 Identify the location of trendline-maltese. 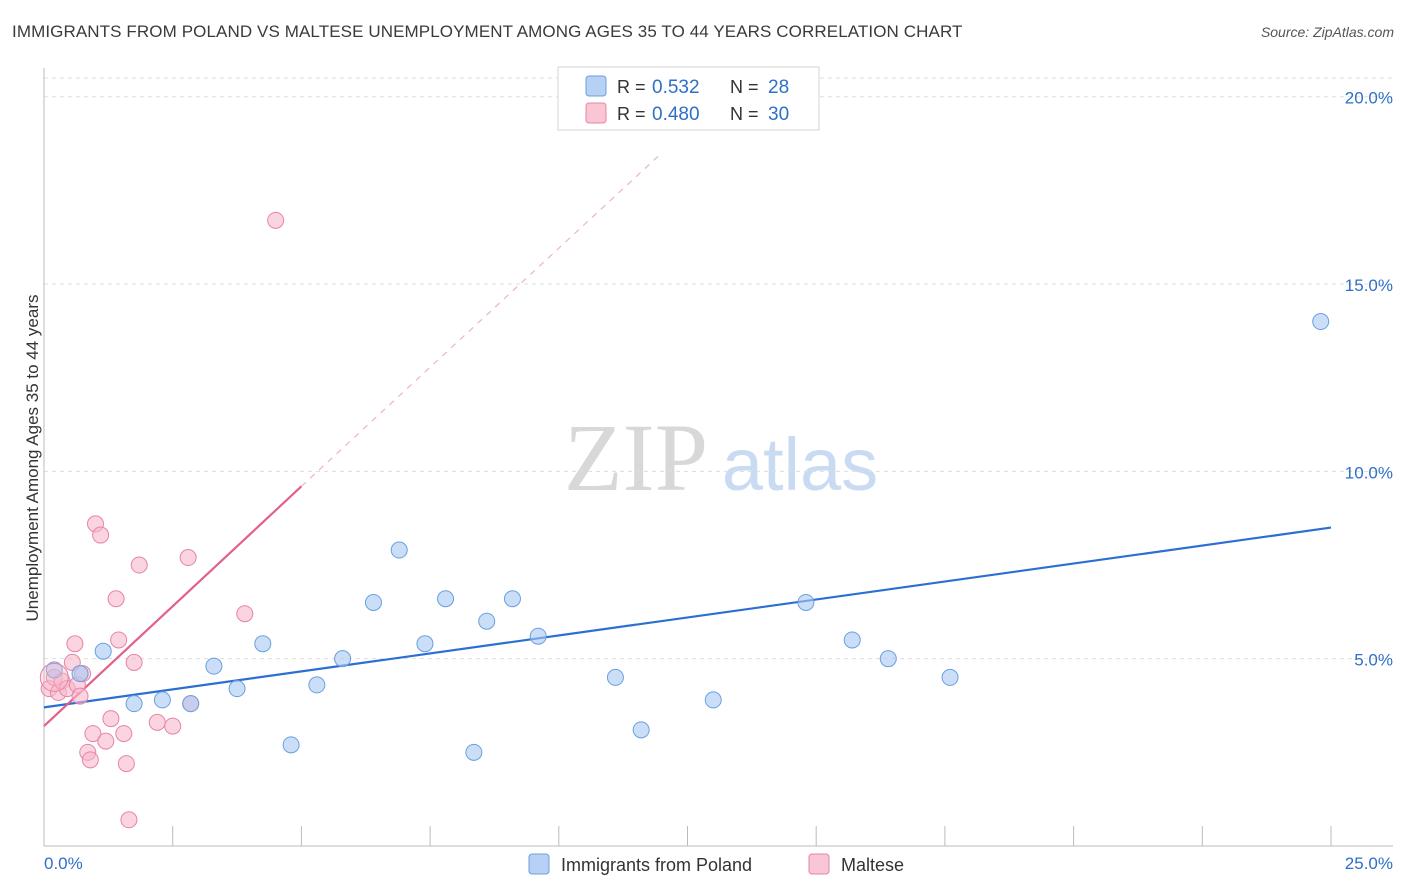
(173, 606).